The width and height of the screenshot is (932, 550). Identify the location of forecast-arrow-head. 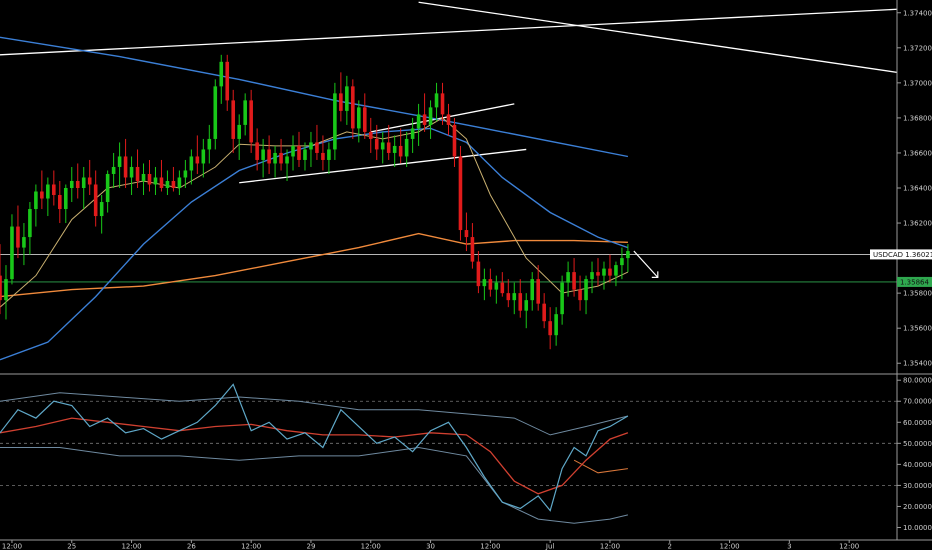
(655, 274).